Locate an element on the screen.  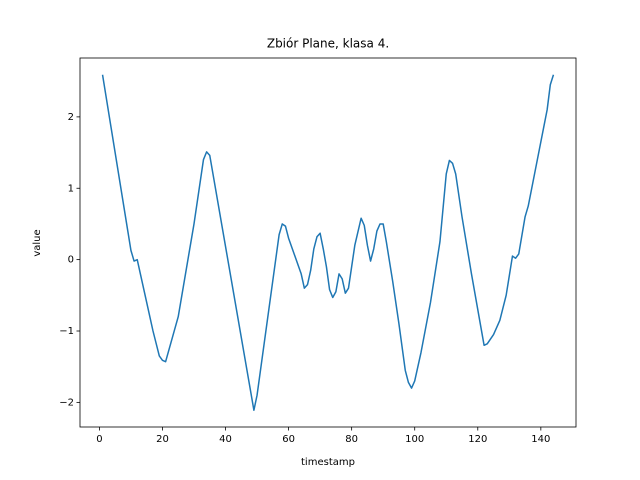
x-tick-label: 100 is located at coordinates (414, 439).